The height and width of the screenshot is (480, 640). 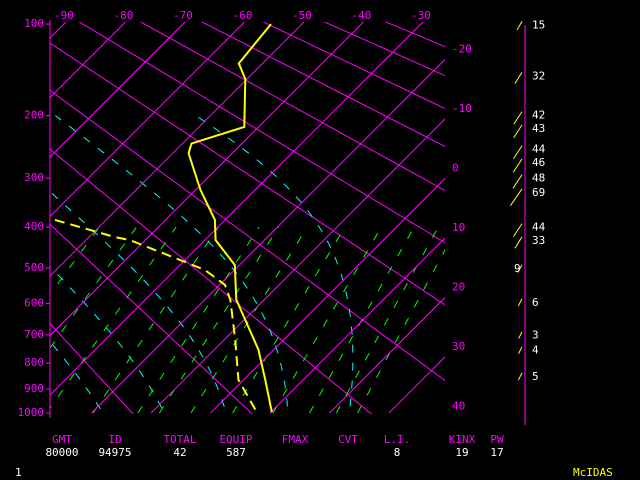 What do you see at coordinates (235, 439) in the screenshot?
I see `footer-label: EQUIP` at bounding box center [235, 439].